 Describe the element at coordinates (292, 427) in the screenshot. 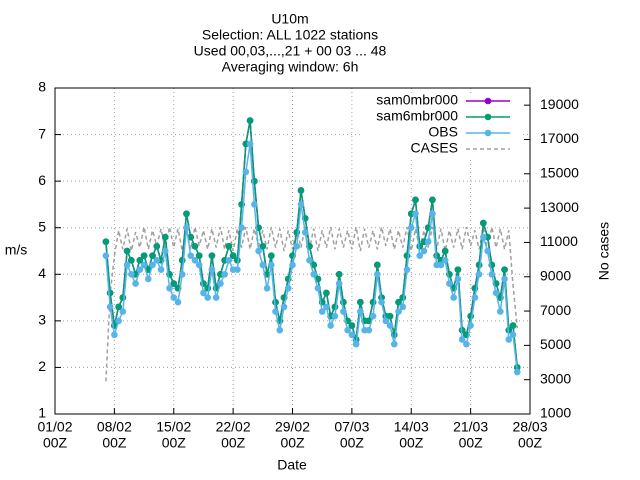

I see `x-tick-label: 29/02` at that location.